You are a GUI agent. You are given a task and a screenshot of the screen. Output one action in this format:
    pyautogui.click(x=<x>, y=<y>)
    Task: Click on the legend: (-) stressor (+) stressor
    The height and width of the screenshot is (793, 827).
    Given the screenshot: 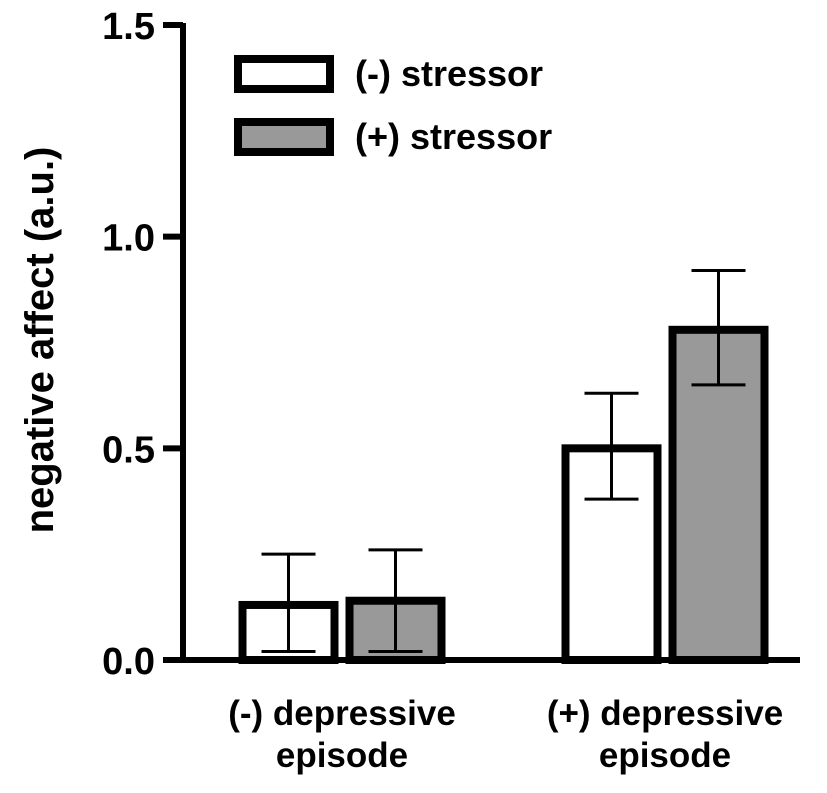 What is the action you would take?
    pyautogui.click(x=393, y=105)
    